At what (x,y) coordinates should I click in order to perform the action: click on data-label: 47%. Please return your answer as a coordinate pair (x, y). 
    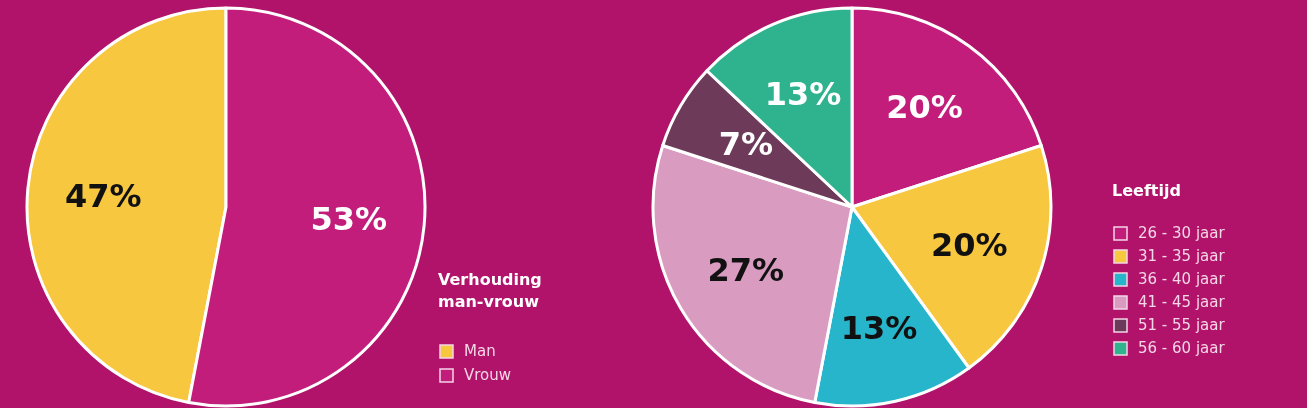
    Looking at the image, I should click on (103, 195).